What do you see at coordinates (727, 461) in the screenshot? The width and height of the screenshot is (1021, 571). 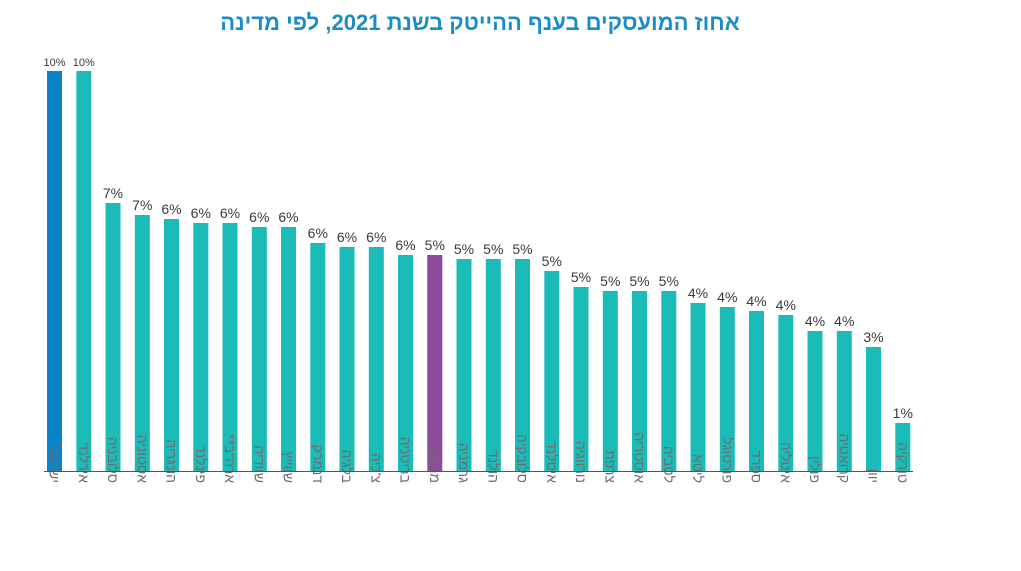 I see `category-label: פורטוגל` at bounding box center [727, 461].